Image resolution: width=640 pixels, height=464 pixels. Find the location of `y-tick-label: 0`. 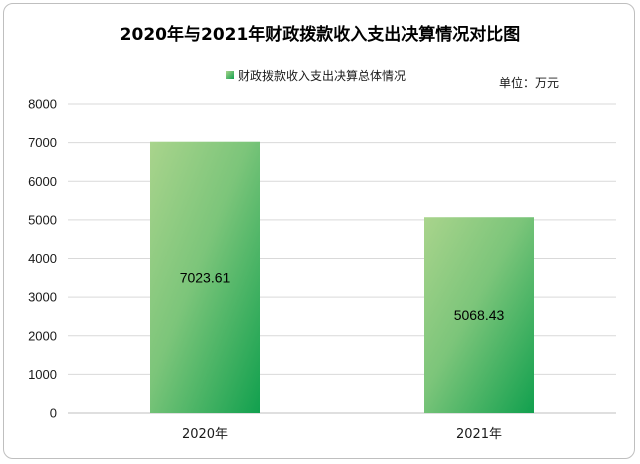

y-tick-label: 0 is located at coordinates (53, 413).